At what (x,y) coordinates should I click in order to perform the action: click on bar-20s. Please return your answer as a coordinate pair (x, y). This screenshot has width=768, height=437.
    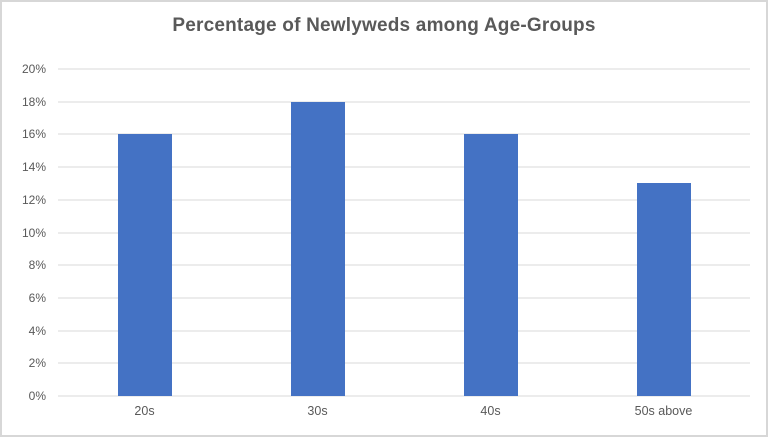
    Looking at the image, I should click on (144, 265).